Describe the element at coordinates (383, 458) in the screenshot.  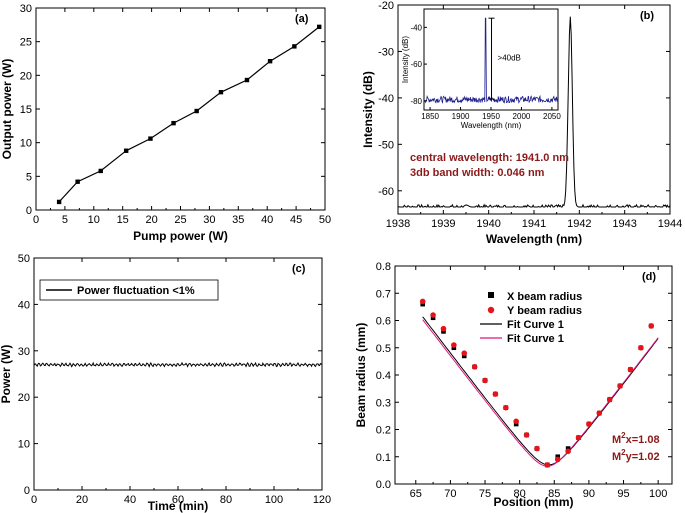
I see `y-tick-label: 0.1` at that location.